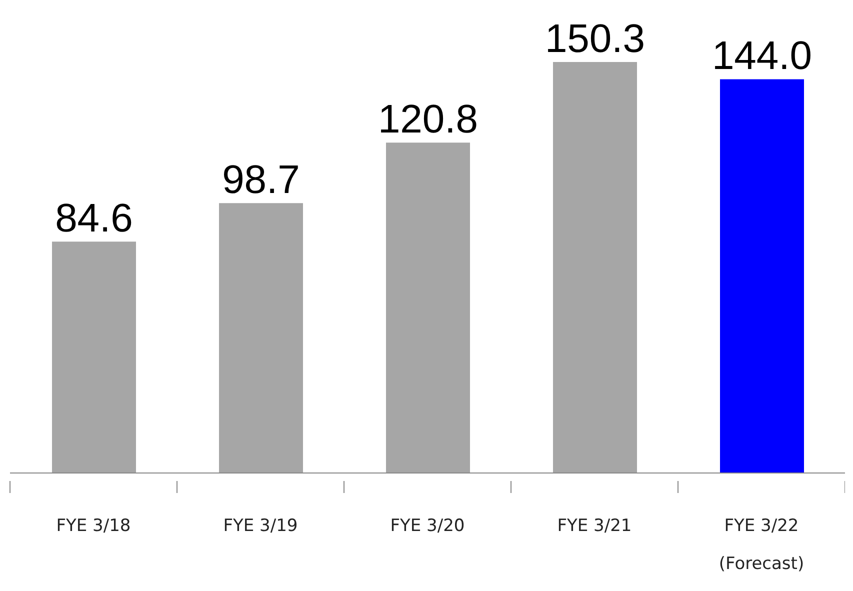  What do you see at coordinates (594, 526) in the screenshot?
I see `x-tick-label: FYE 3/21` at bounding box center [594, 526].